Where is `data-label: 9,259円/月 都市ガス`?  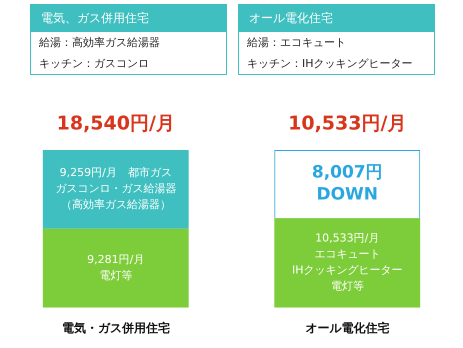 data-label: 9,259円/月 都市ガス is located at coordinates (116, 173).